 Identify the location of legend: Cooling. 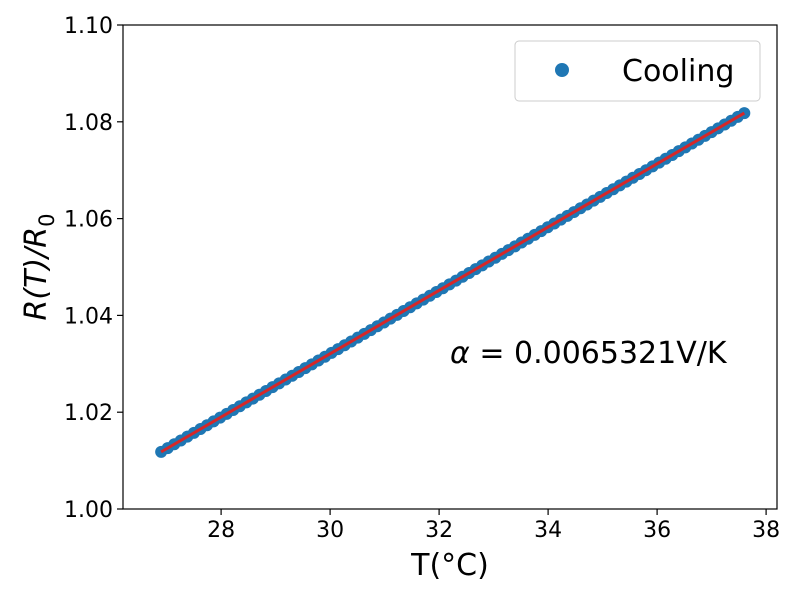
(637, 71).